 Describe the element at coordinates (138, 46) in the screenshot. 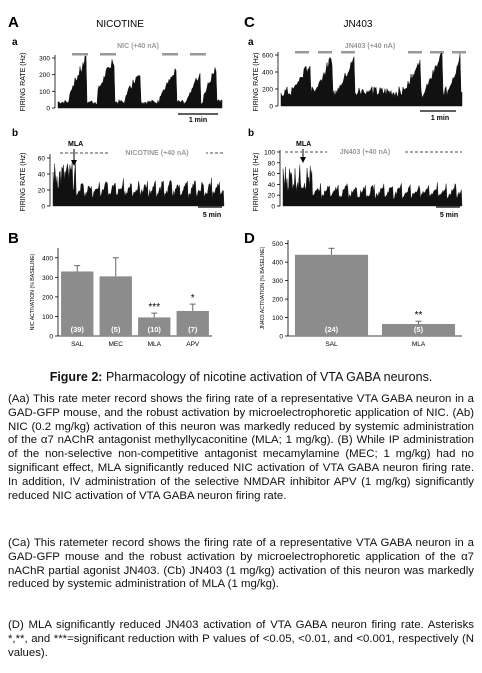

I see `aa-stim-label: NIC (+40 nA)` at that location.